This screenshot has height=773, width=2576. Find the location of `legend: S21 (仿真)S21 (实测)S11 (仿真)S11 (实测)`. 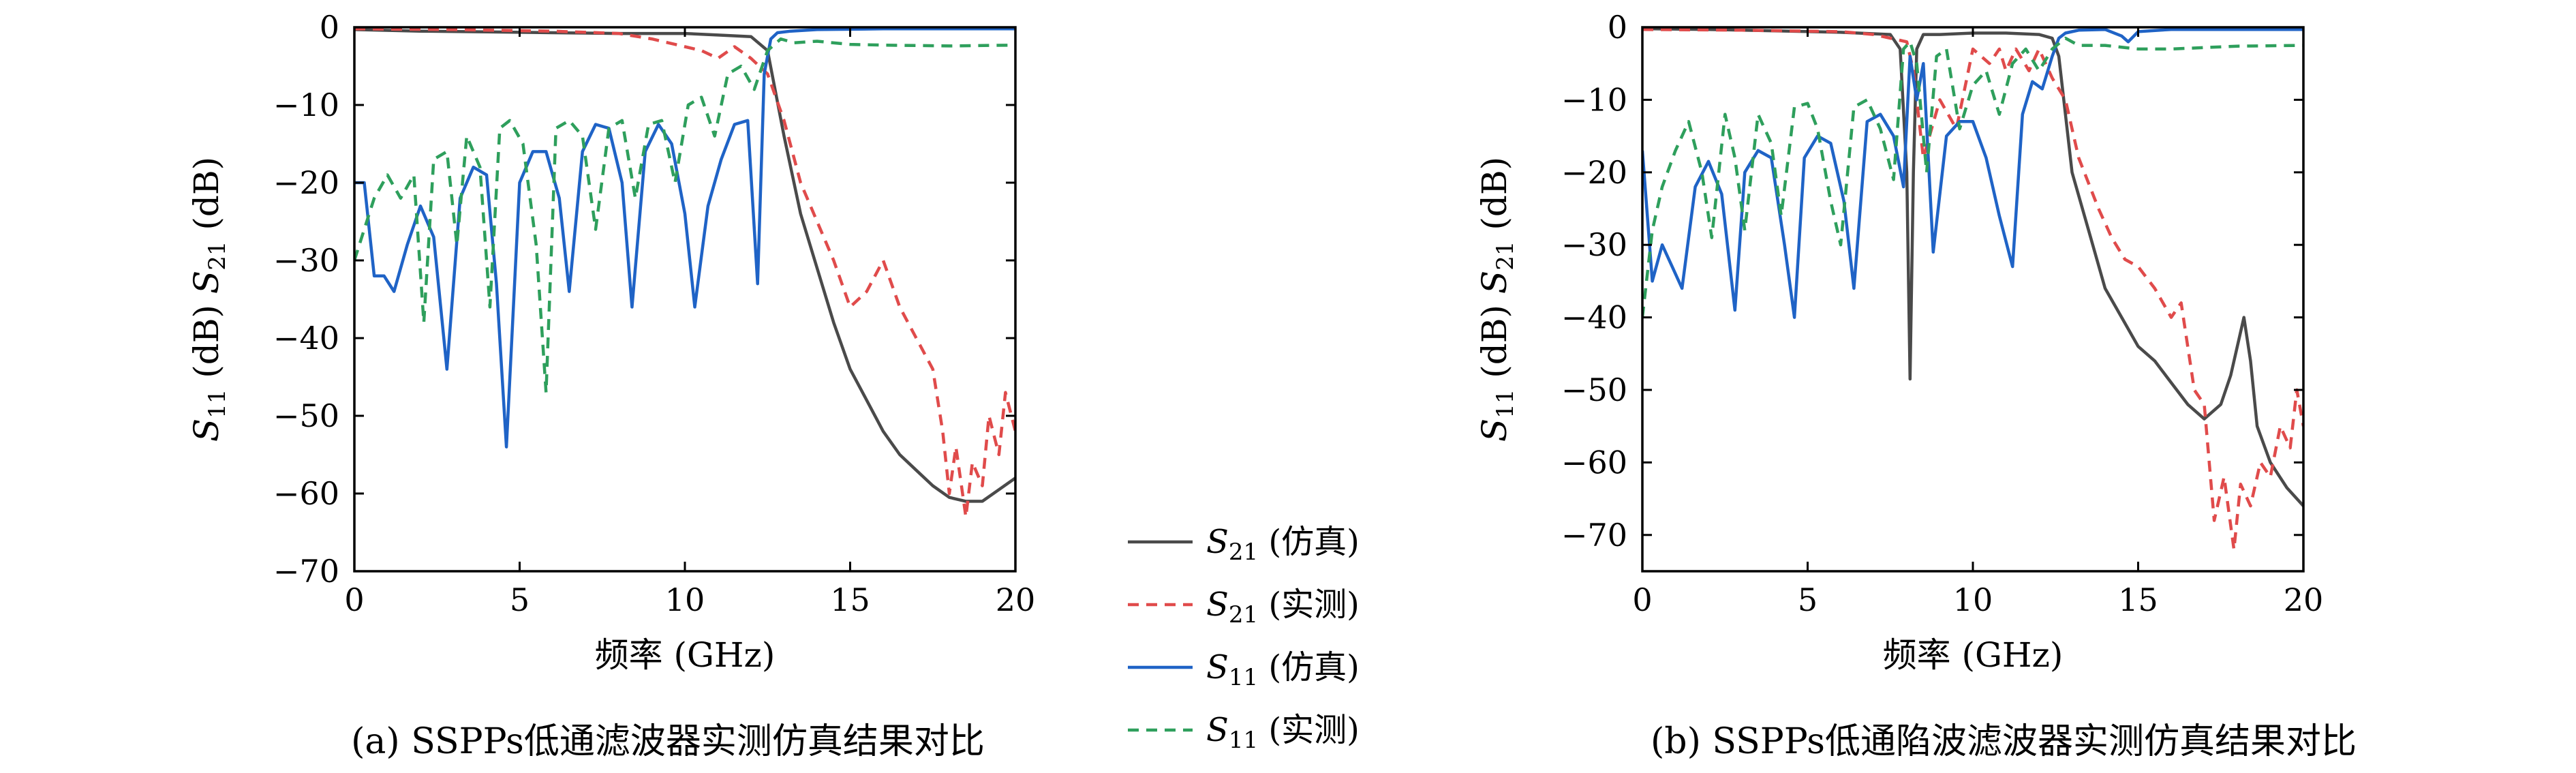

legend: S21 (仿真)S21 (实测)S11 (仿真)S11 (实测) is located at coordinates (1244, 638).